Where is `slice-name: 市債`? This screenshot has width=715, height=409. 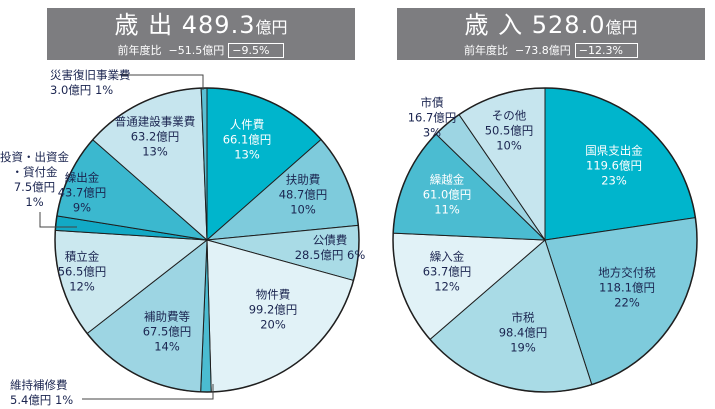
slice-name: 市債 is located at coordinates (432, 102).